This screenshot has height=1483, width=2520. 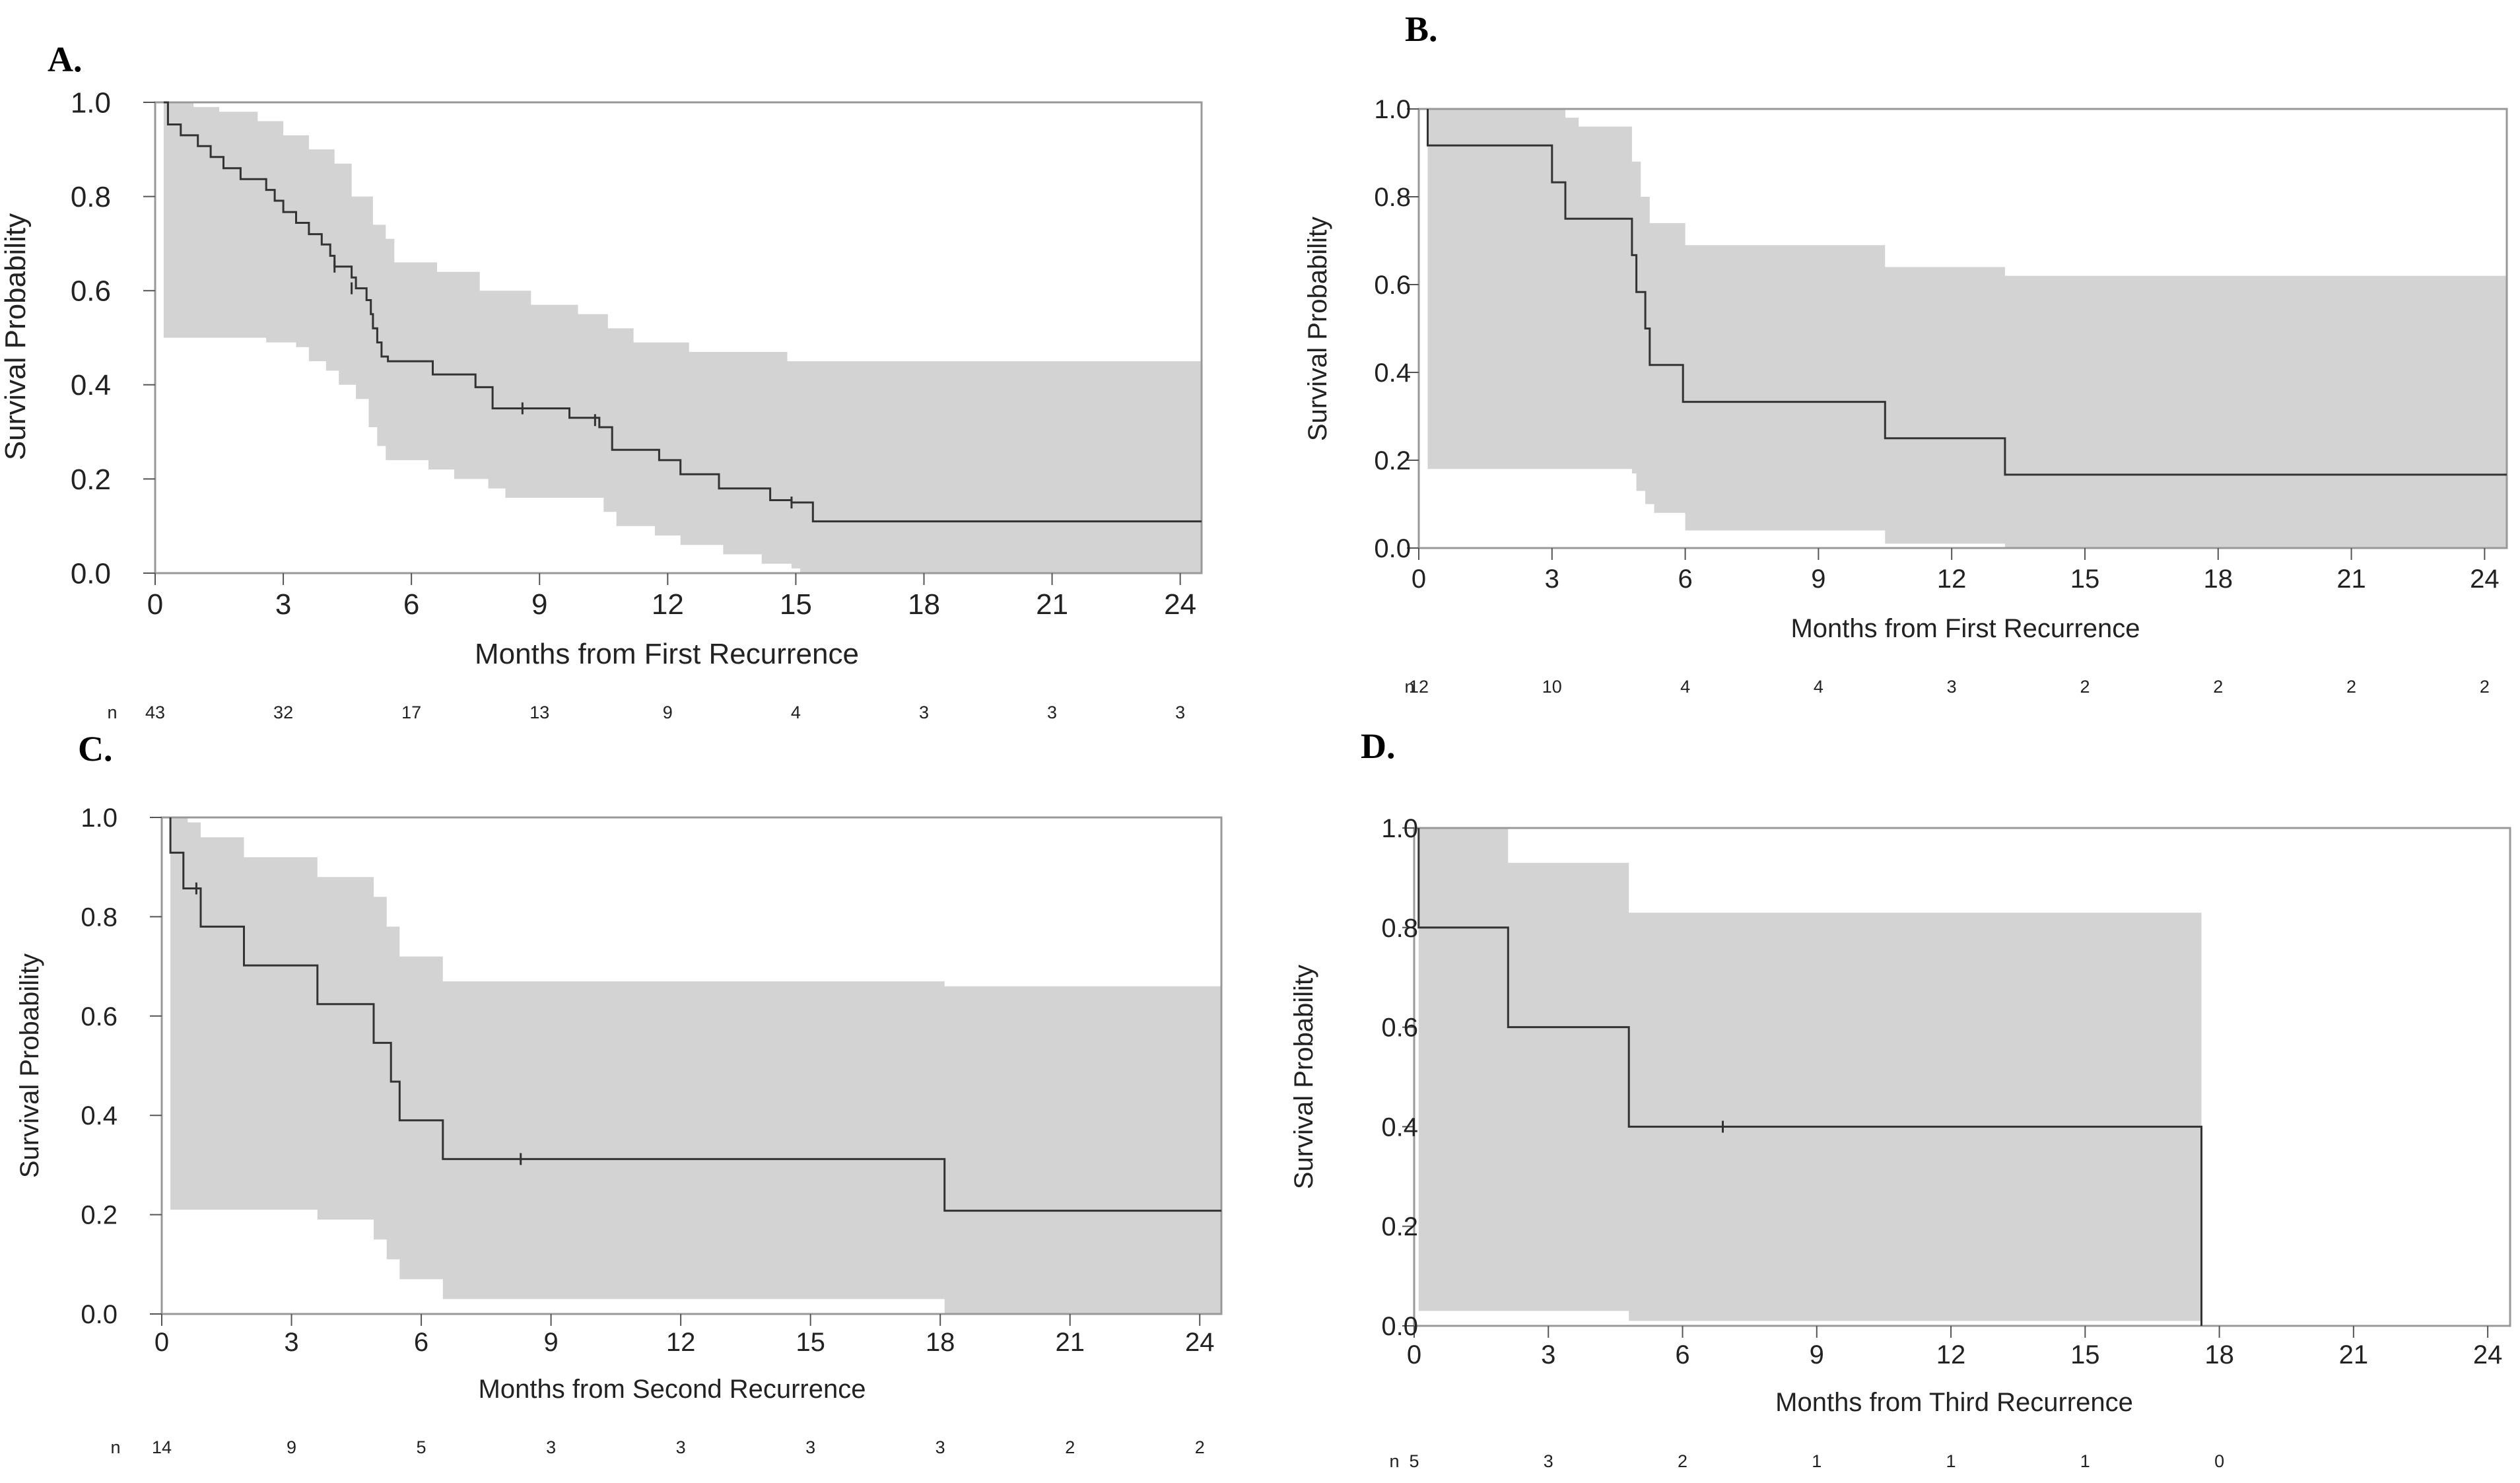 What do you see at coordinates (2085, 1461) in the screenshot?
I see `at-risk-count-15: 1` at bounding box center [2085, 1461].